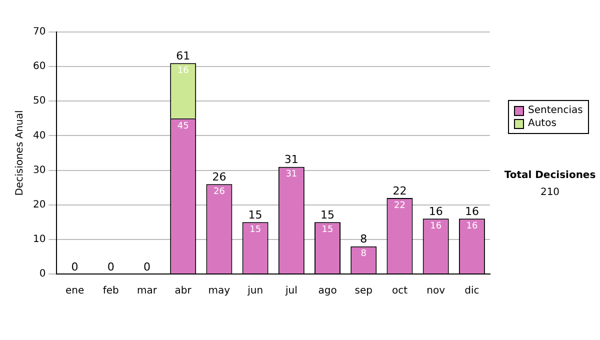 This screenshot has width=600, height=340. I want to click on x-tick-label: may, so click(219, 291).